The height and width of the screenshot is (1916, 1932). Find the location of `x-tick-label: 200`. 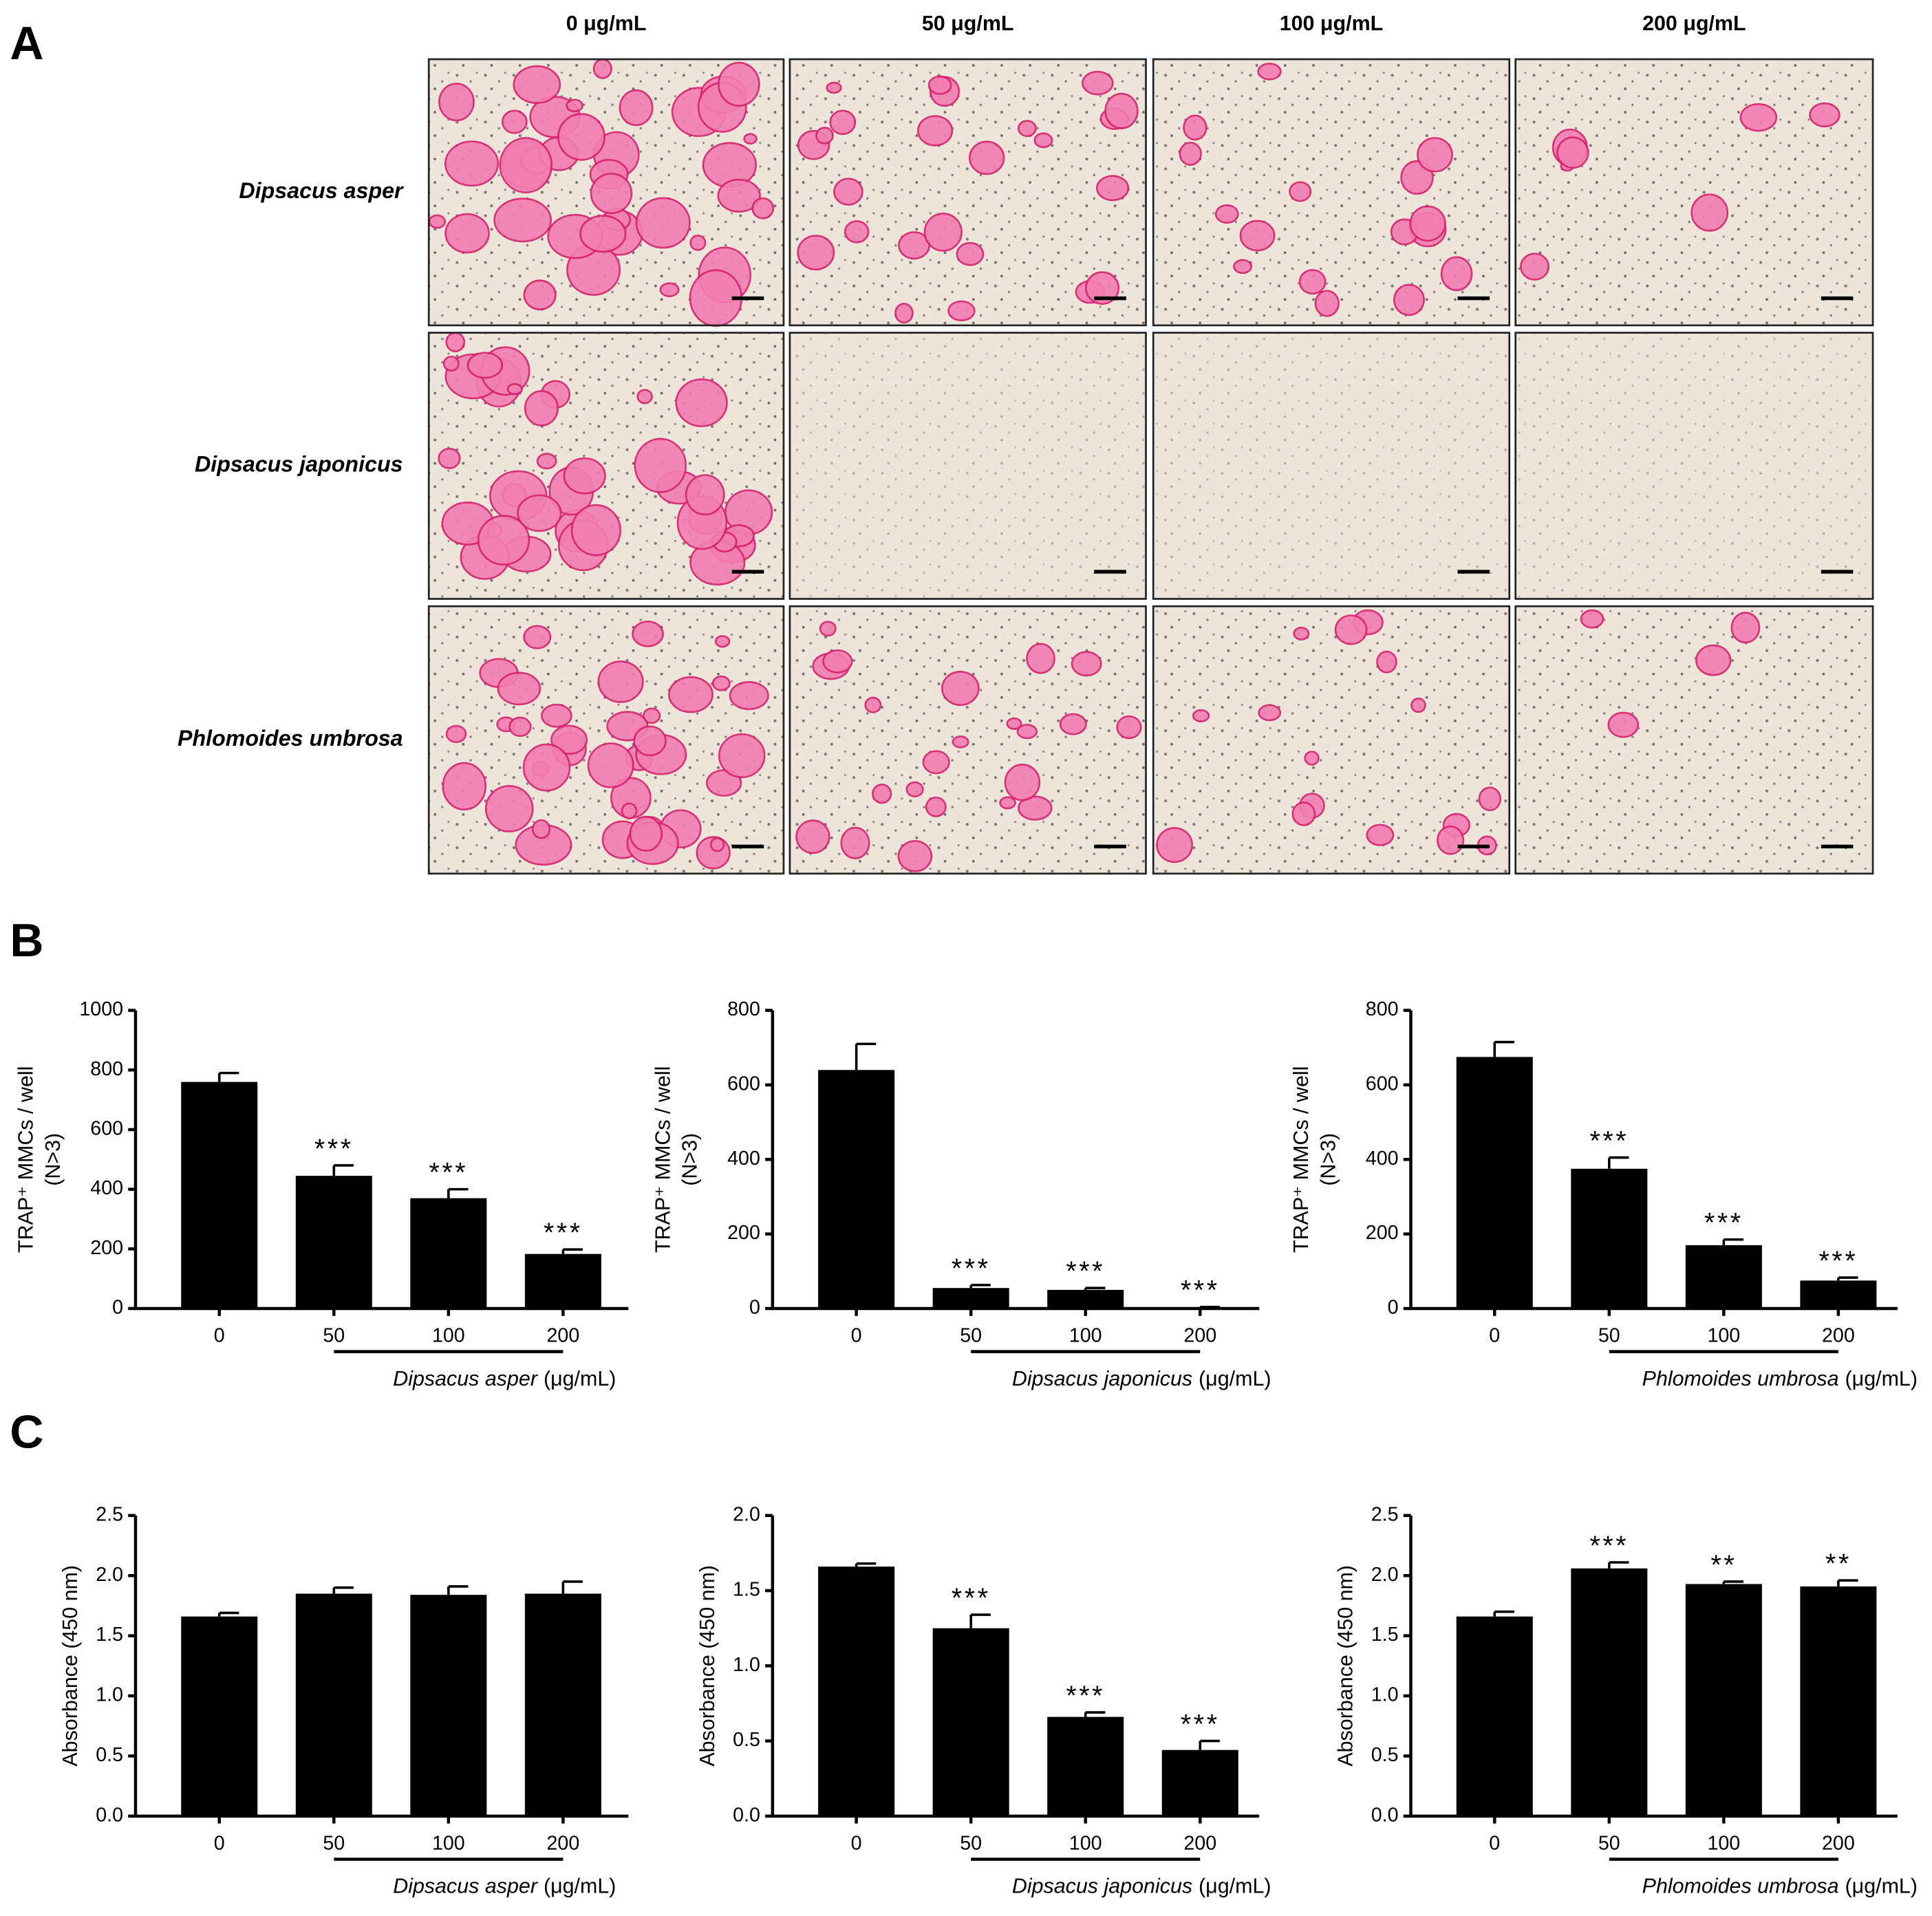

x-tick-label: 200 is located at coordinates (1199, 1336).